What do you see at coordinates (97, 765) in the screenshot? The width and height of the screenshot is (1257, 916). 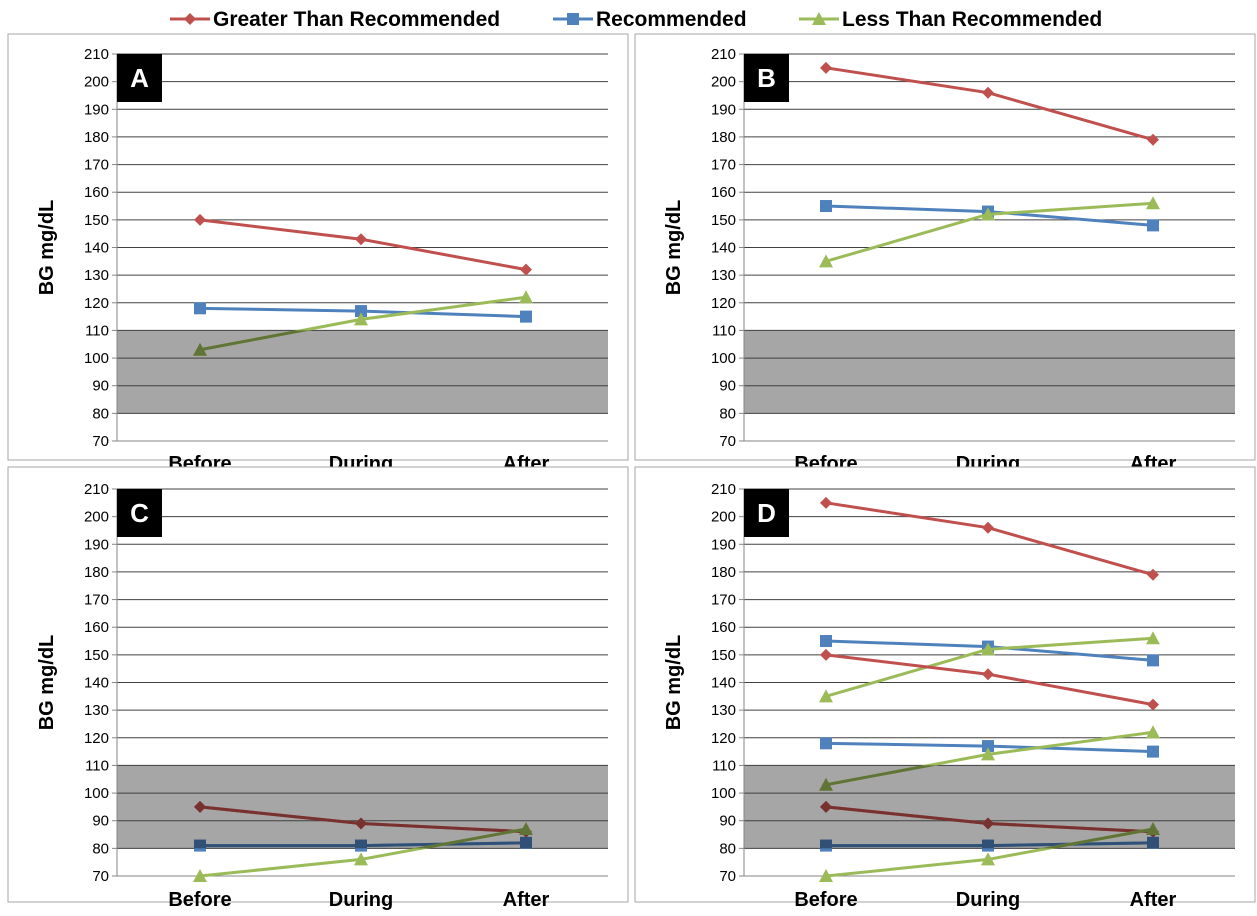 I see `y-tick-label: 110` at bounding box center [97, 765].